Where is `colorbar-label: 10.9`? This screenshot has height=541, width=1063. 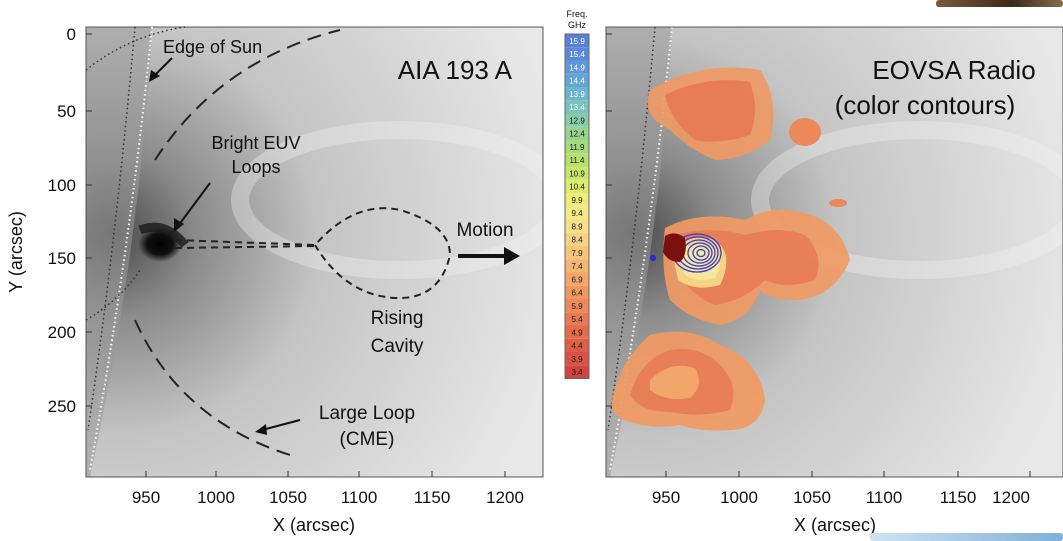
colorbar-label: 10.9 is located at coordinates (577, 173).